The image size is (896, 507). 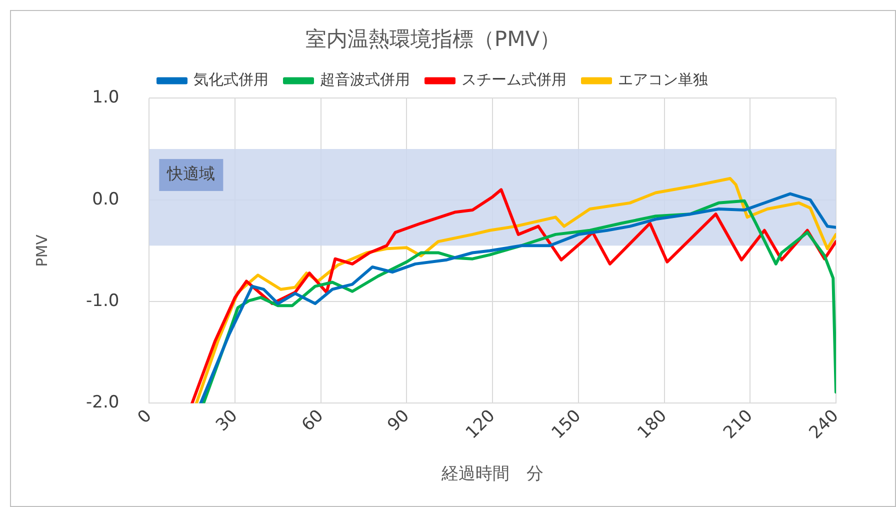 I want to click on y-tick-label: 0.0, so click(x=106, y=199).